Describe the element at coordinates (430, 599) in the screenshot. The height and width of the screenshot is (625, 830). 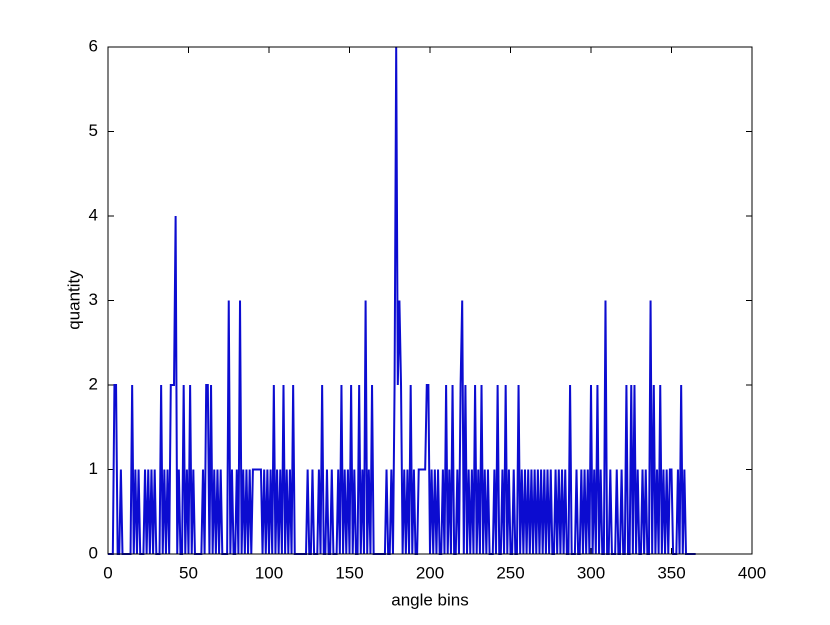
I see `x-axis-label: angle bins` at that location.